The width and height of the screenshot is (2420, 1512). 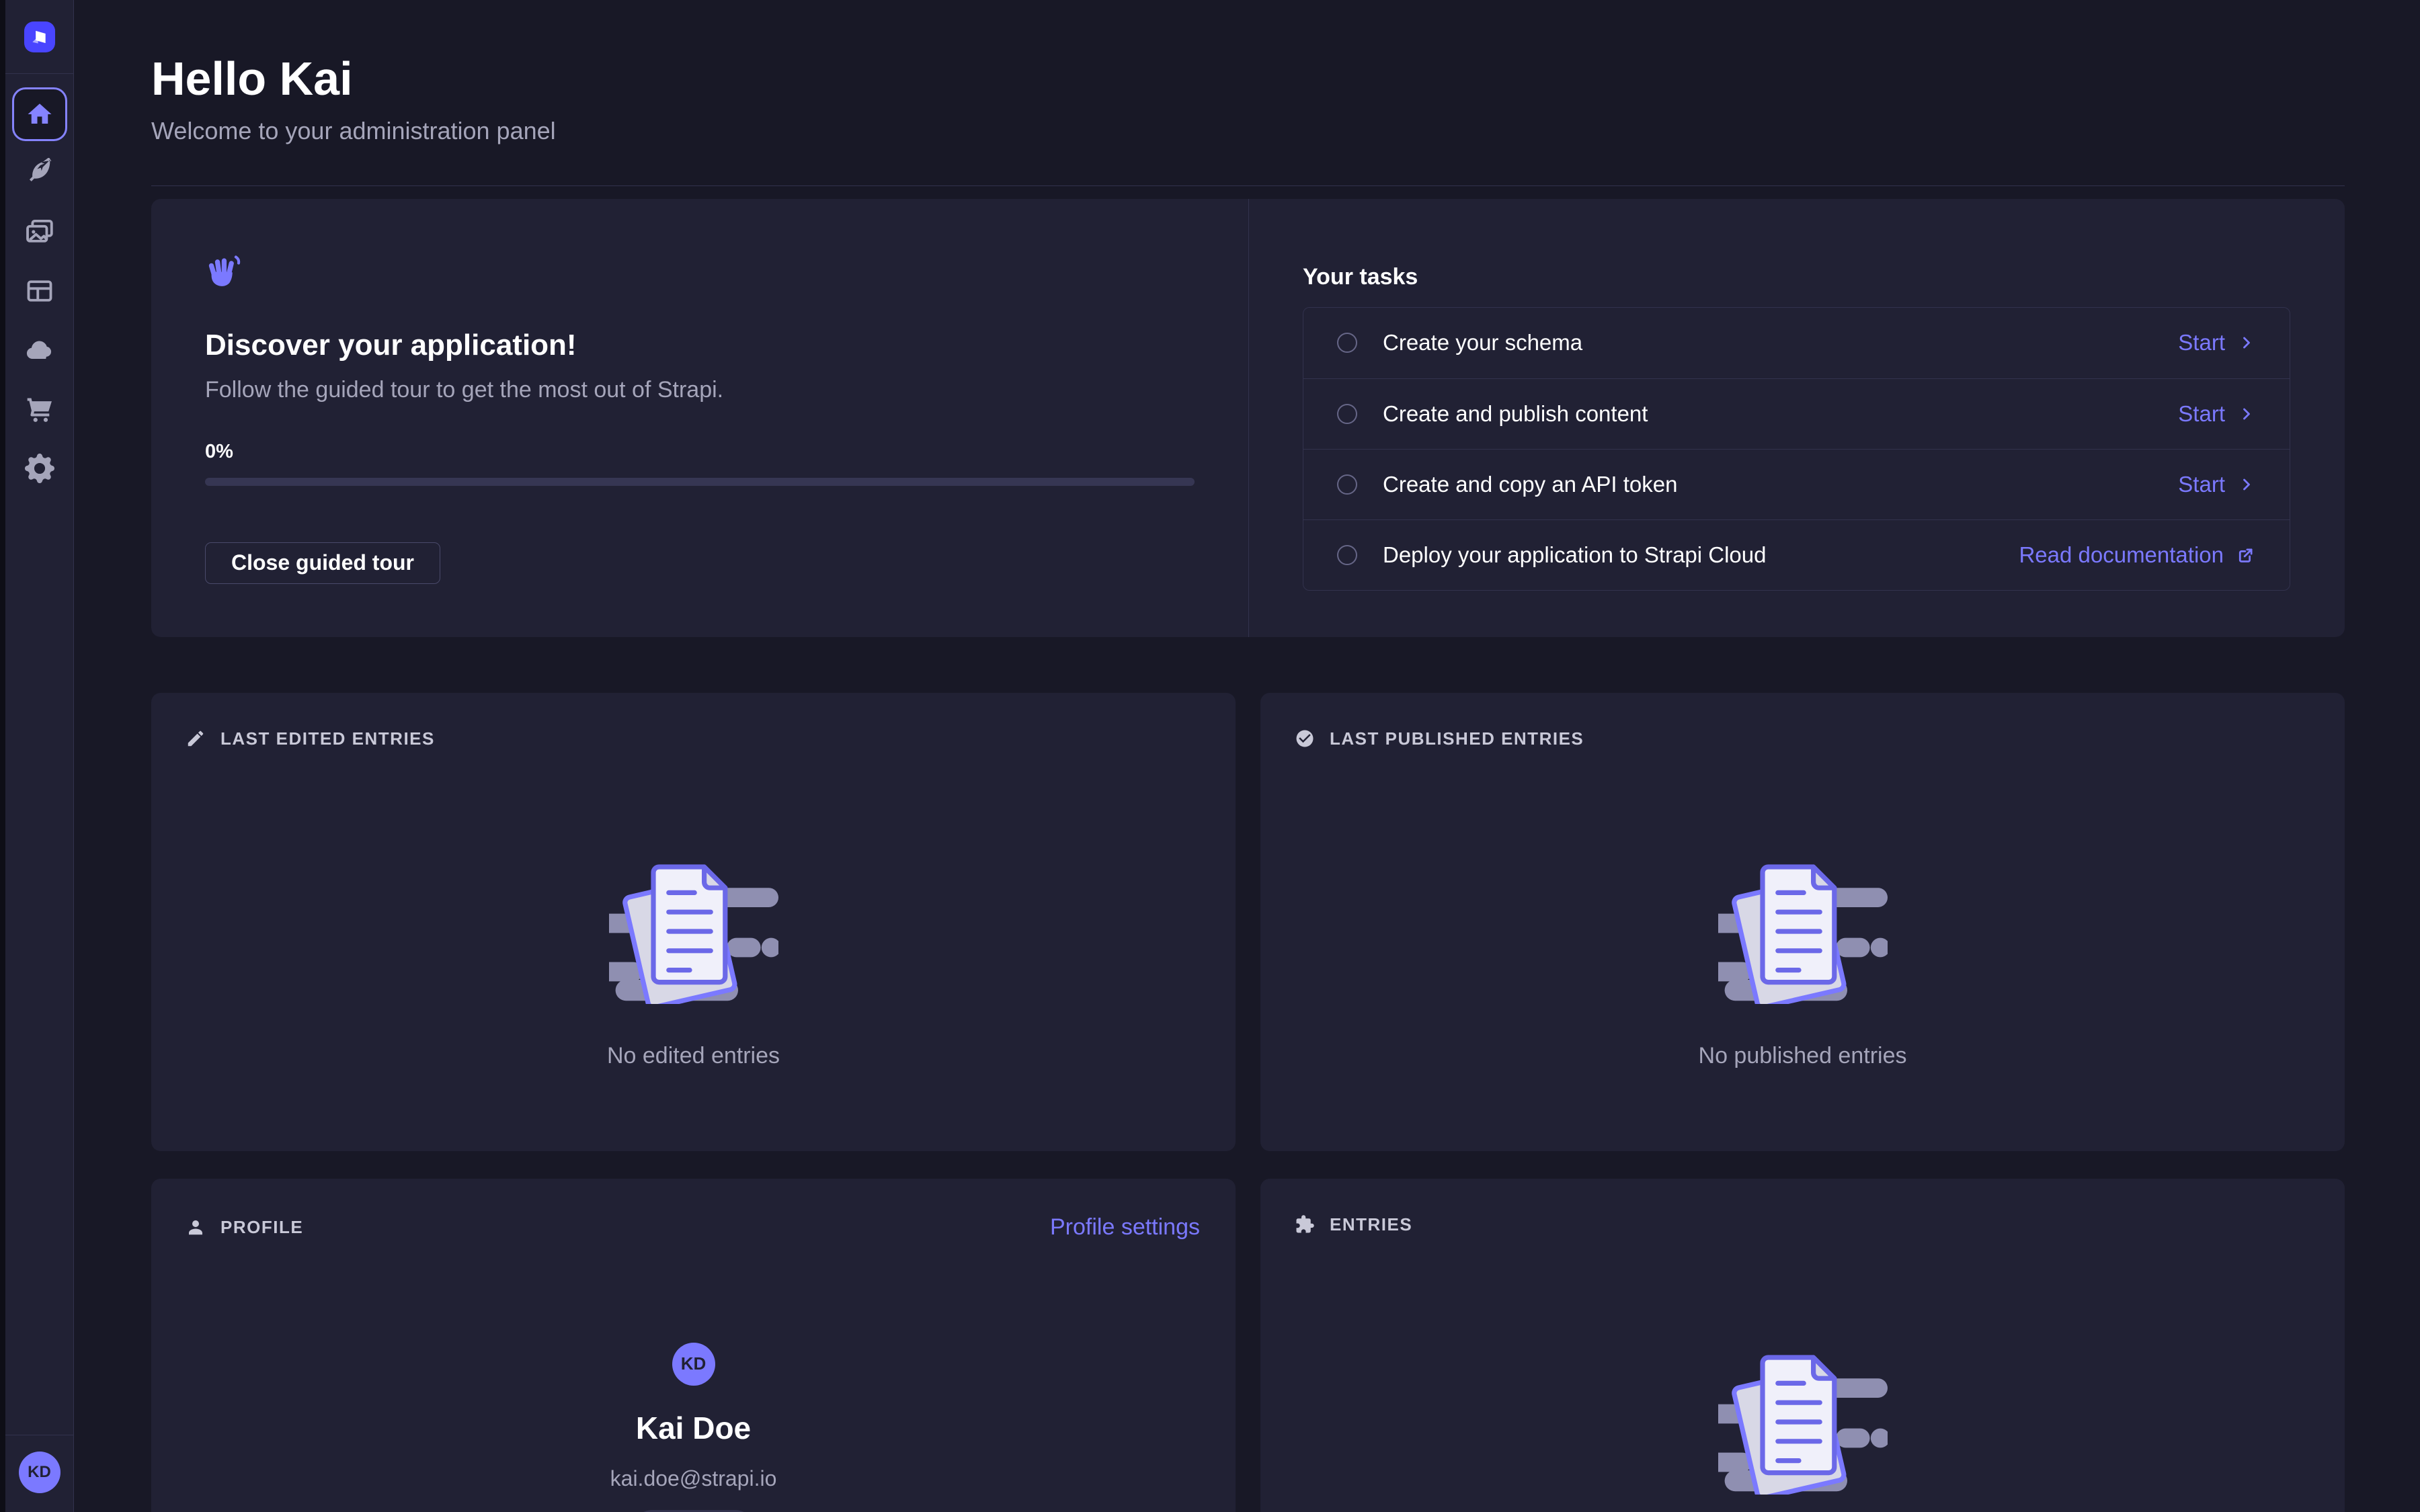 I want to click on user-avatar-initials: KD, so click(x=39, y=1472).